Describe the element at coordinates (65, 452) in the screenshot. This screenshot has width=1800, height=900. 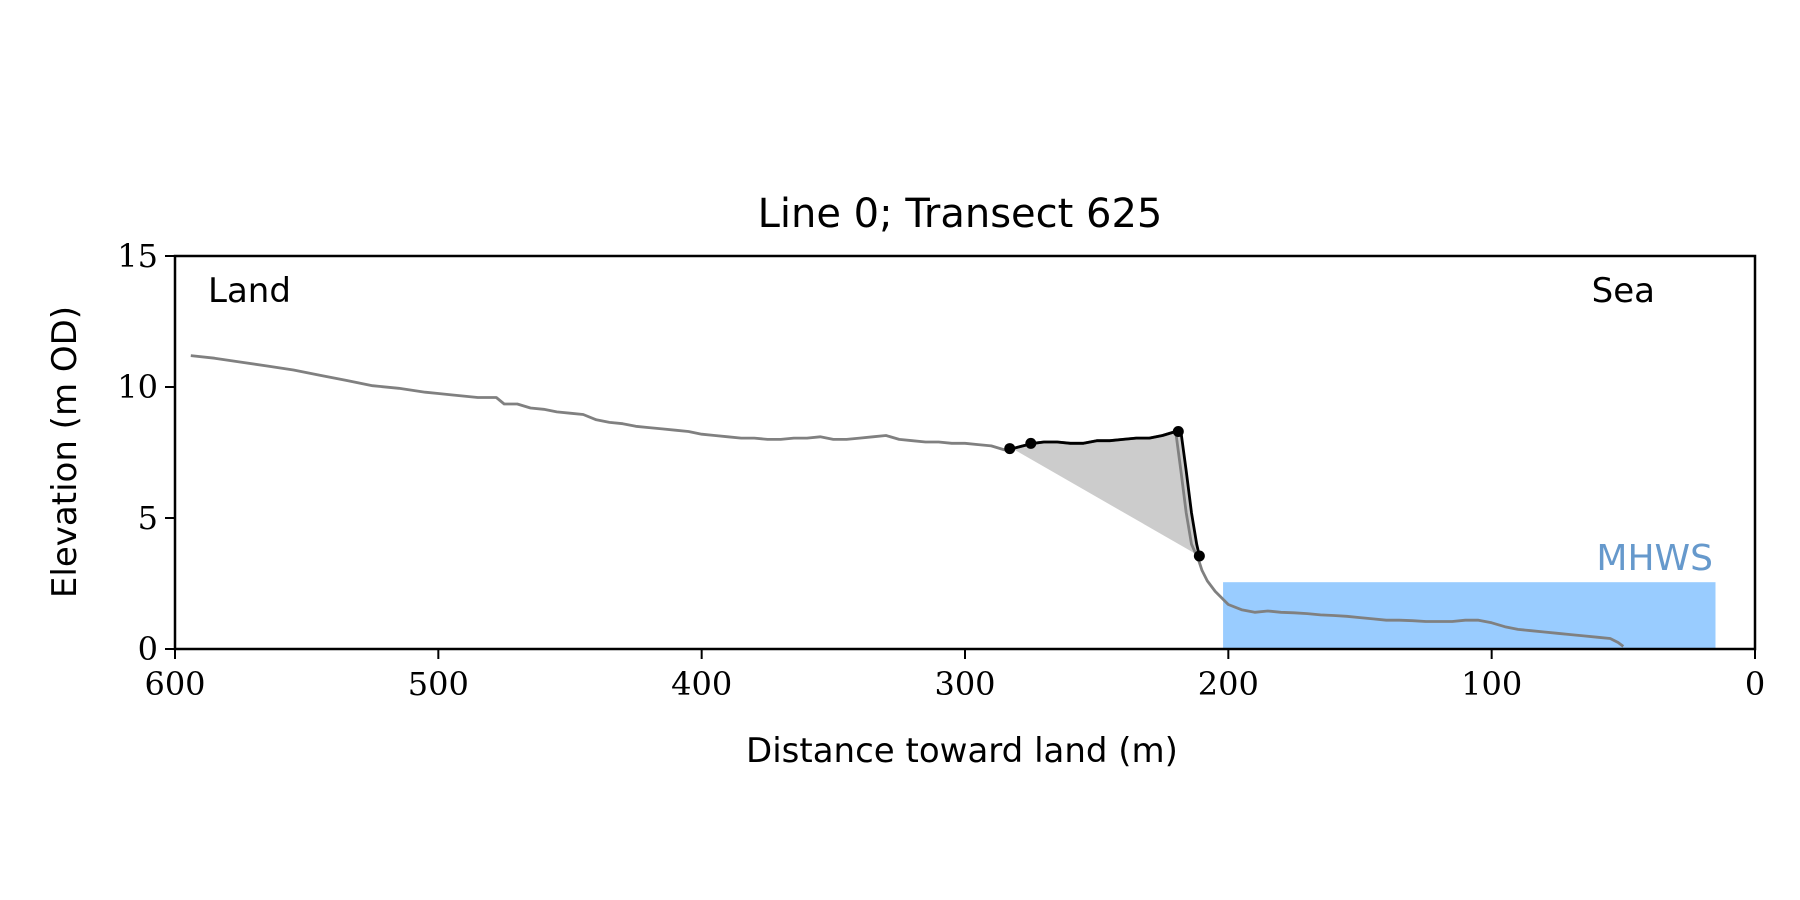
I see `y-axis-label: Elevation (m OD)` at that location.